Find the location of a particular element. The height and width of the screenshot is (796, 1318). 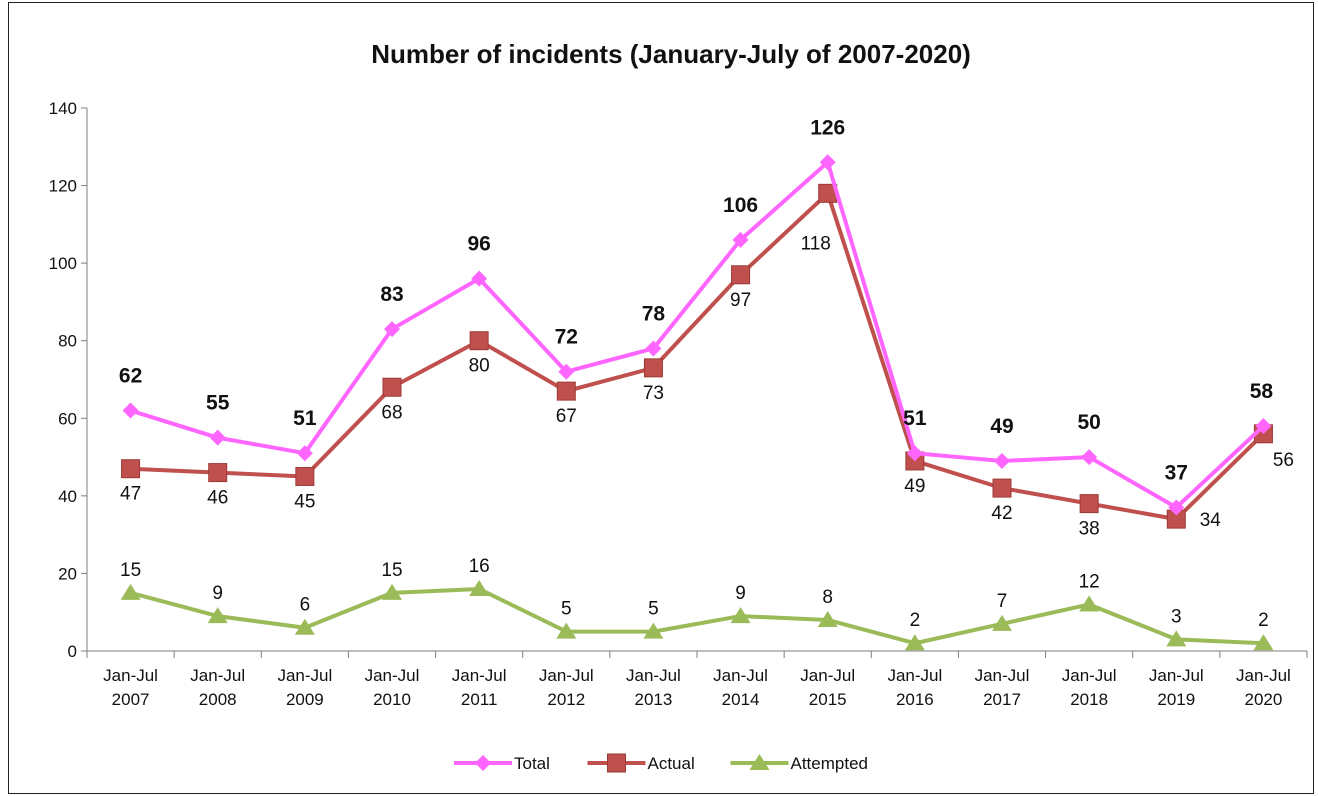

data-label-actual: 45 is located at coordinates (304, 501).